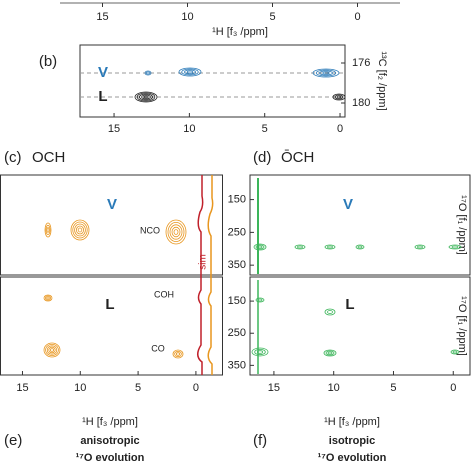 The image size is (474, 474). I want to click on panel-label: (b), so click(48, 61).